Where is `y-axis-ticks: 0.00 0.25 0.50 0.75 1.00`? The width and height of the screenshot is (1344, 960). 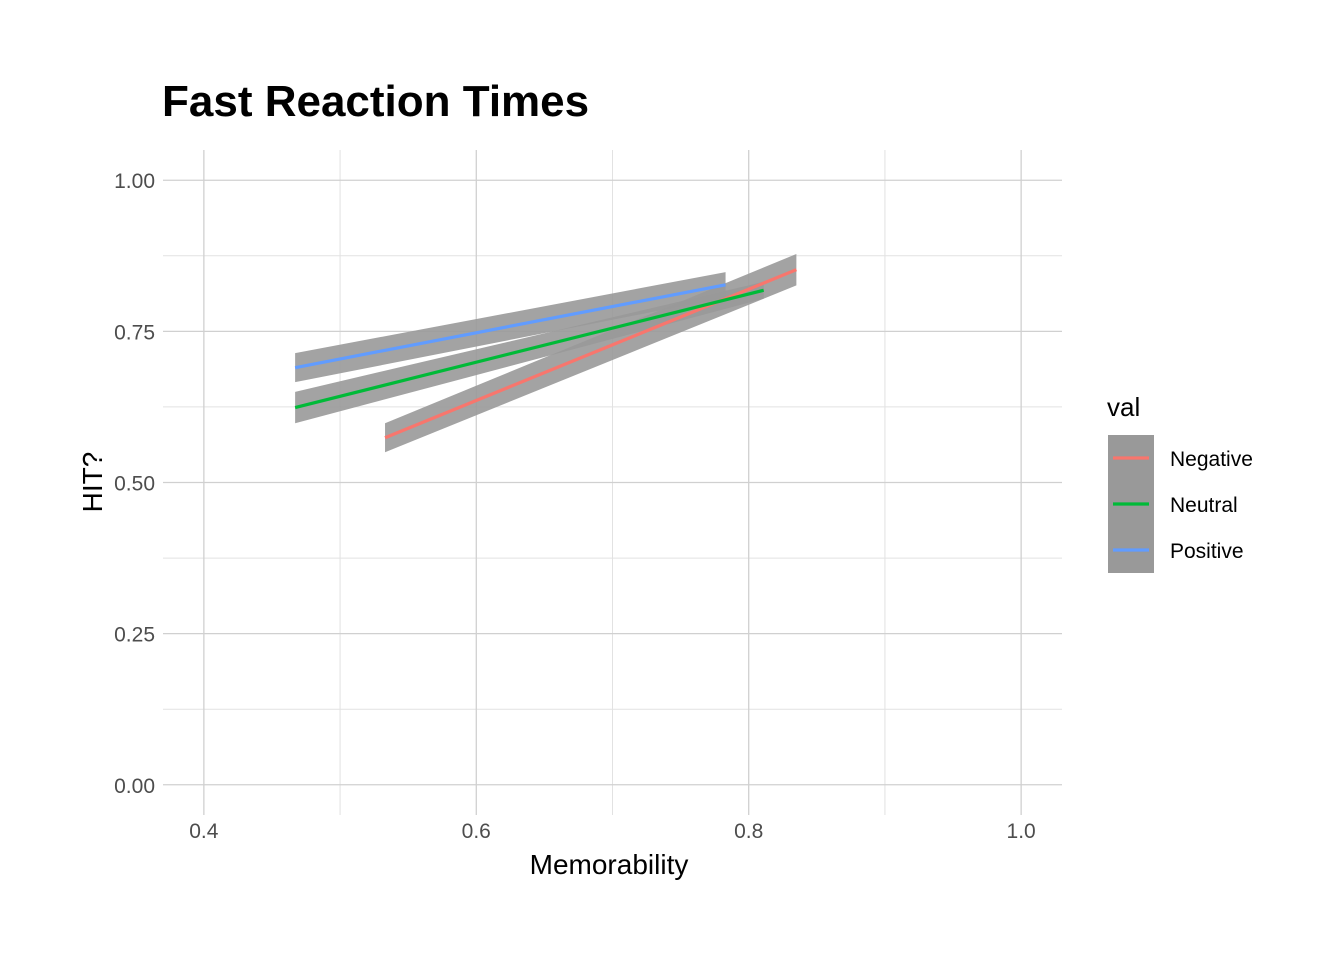 y-axis-ticks: 0.00 0.25 0.50 0.75 1.00 is located at coordinates (134, 484).